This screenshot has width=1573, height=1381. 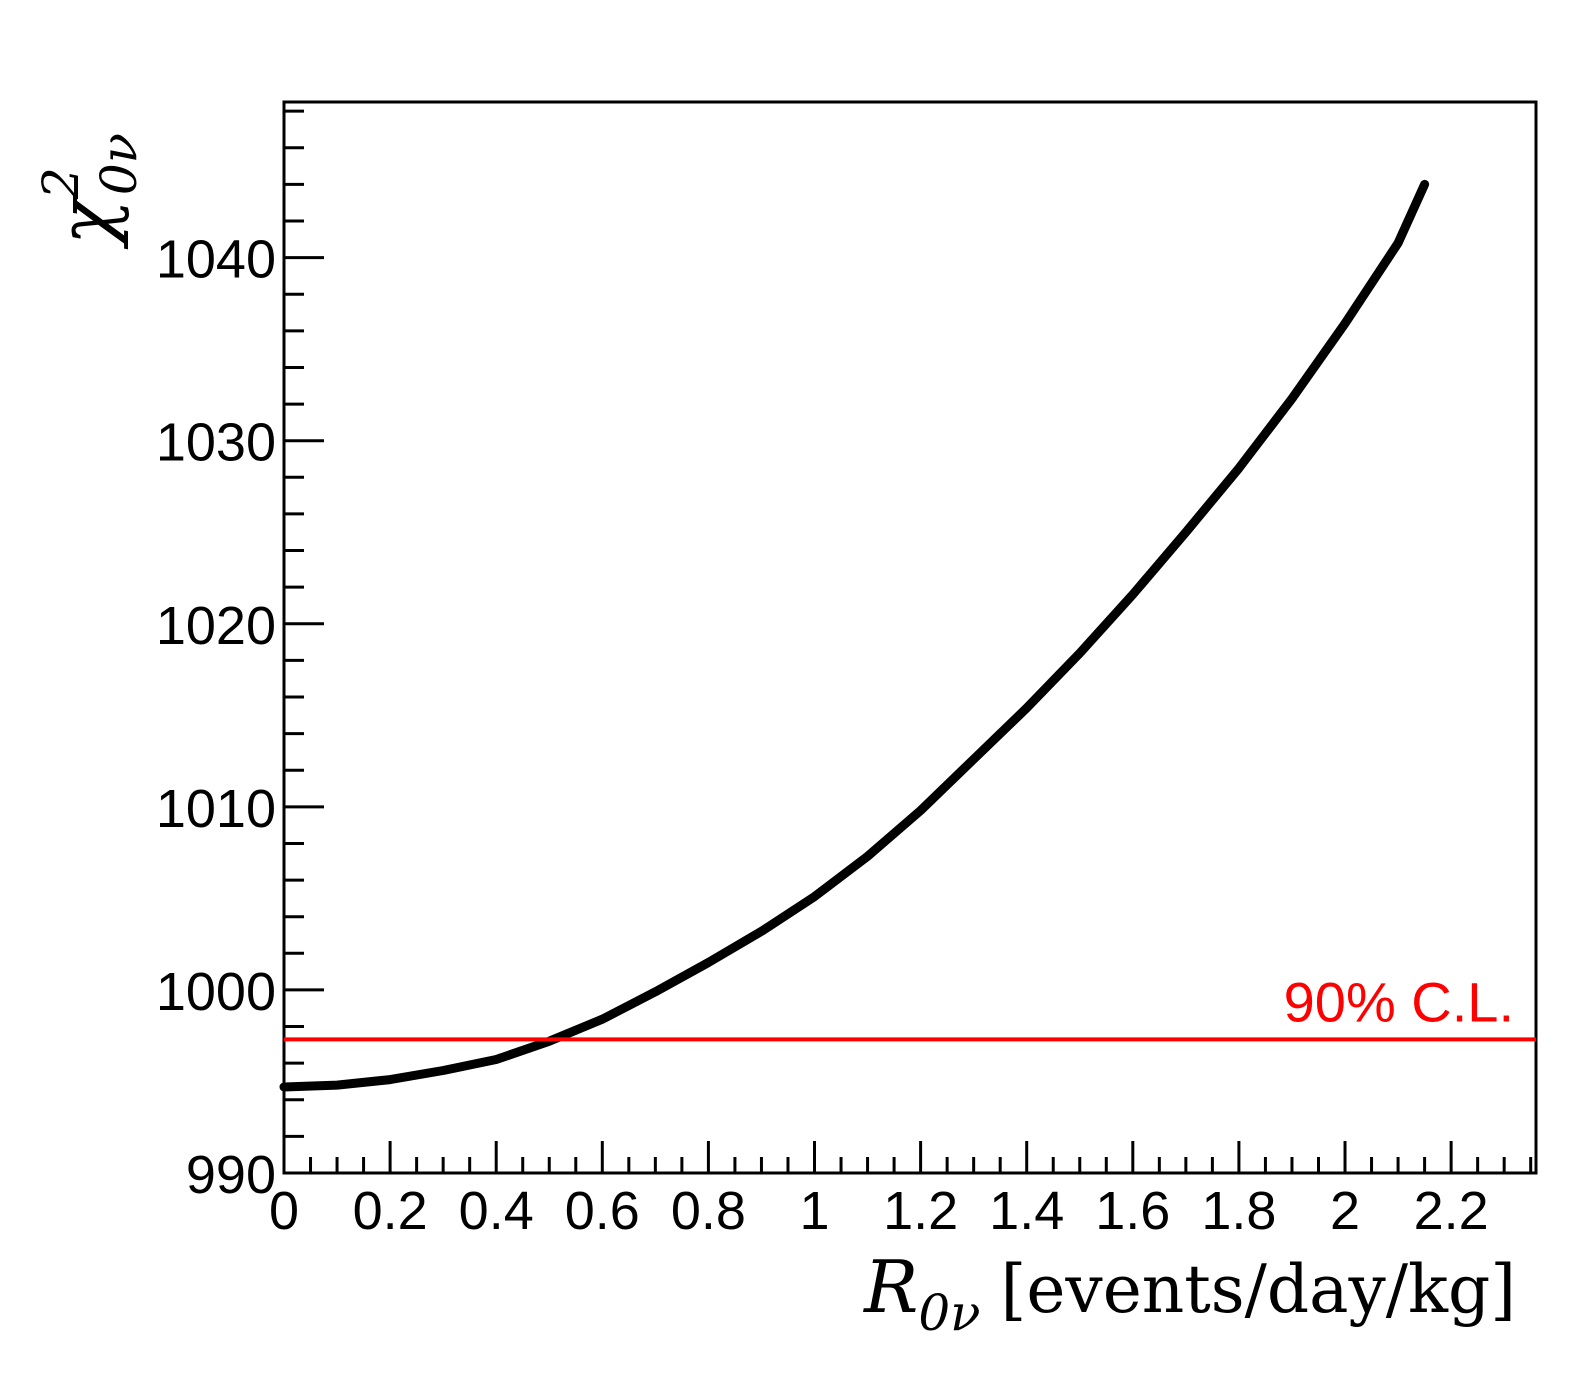 I want to click on x-axis-title: R0ν [events/day/kg], so click(x=1189, y=1293).